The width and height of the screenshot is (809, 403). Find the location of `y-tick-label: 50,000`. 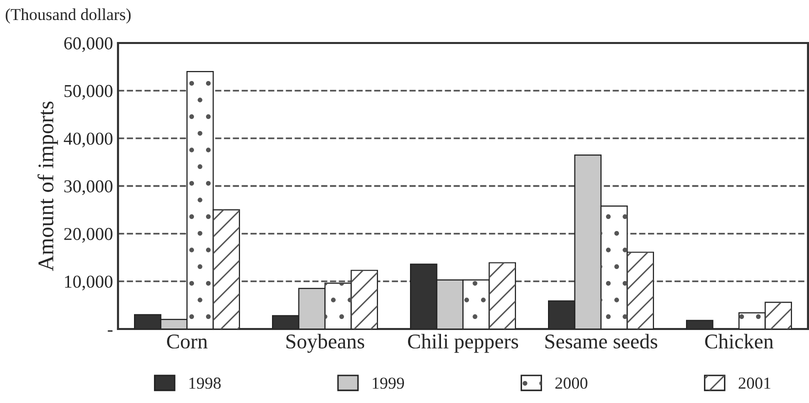

y-tick-label: 50,000 is located at coordinates (88, 92).